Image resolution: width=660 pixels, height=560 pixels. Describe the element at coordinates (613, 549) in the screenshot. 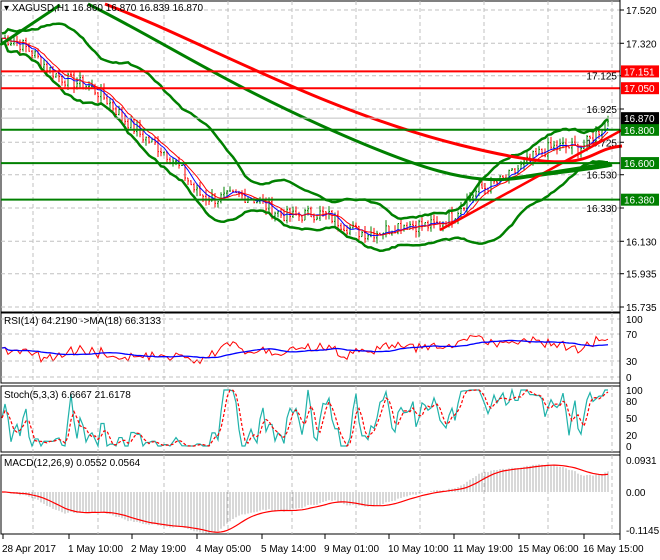

I see `time-tick-label: 16 May 15:00` at that location.